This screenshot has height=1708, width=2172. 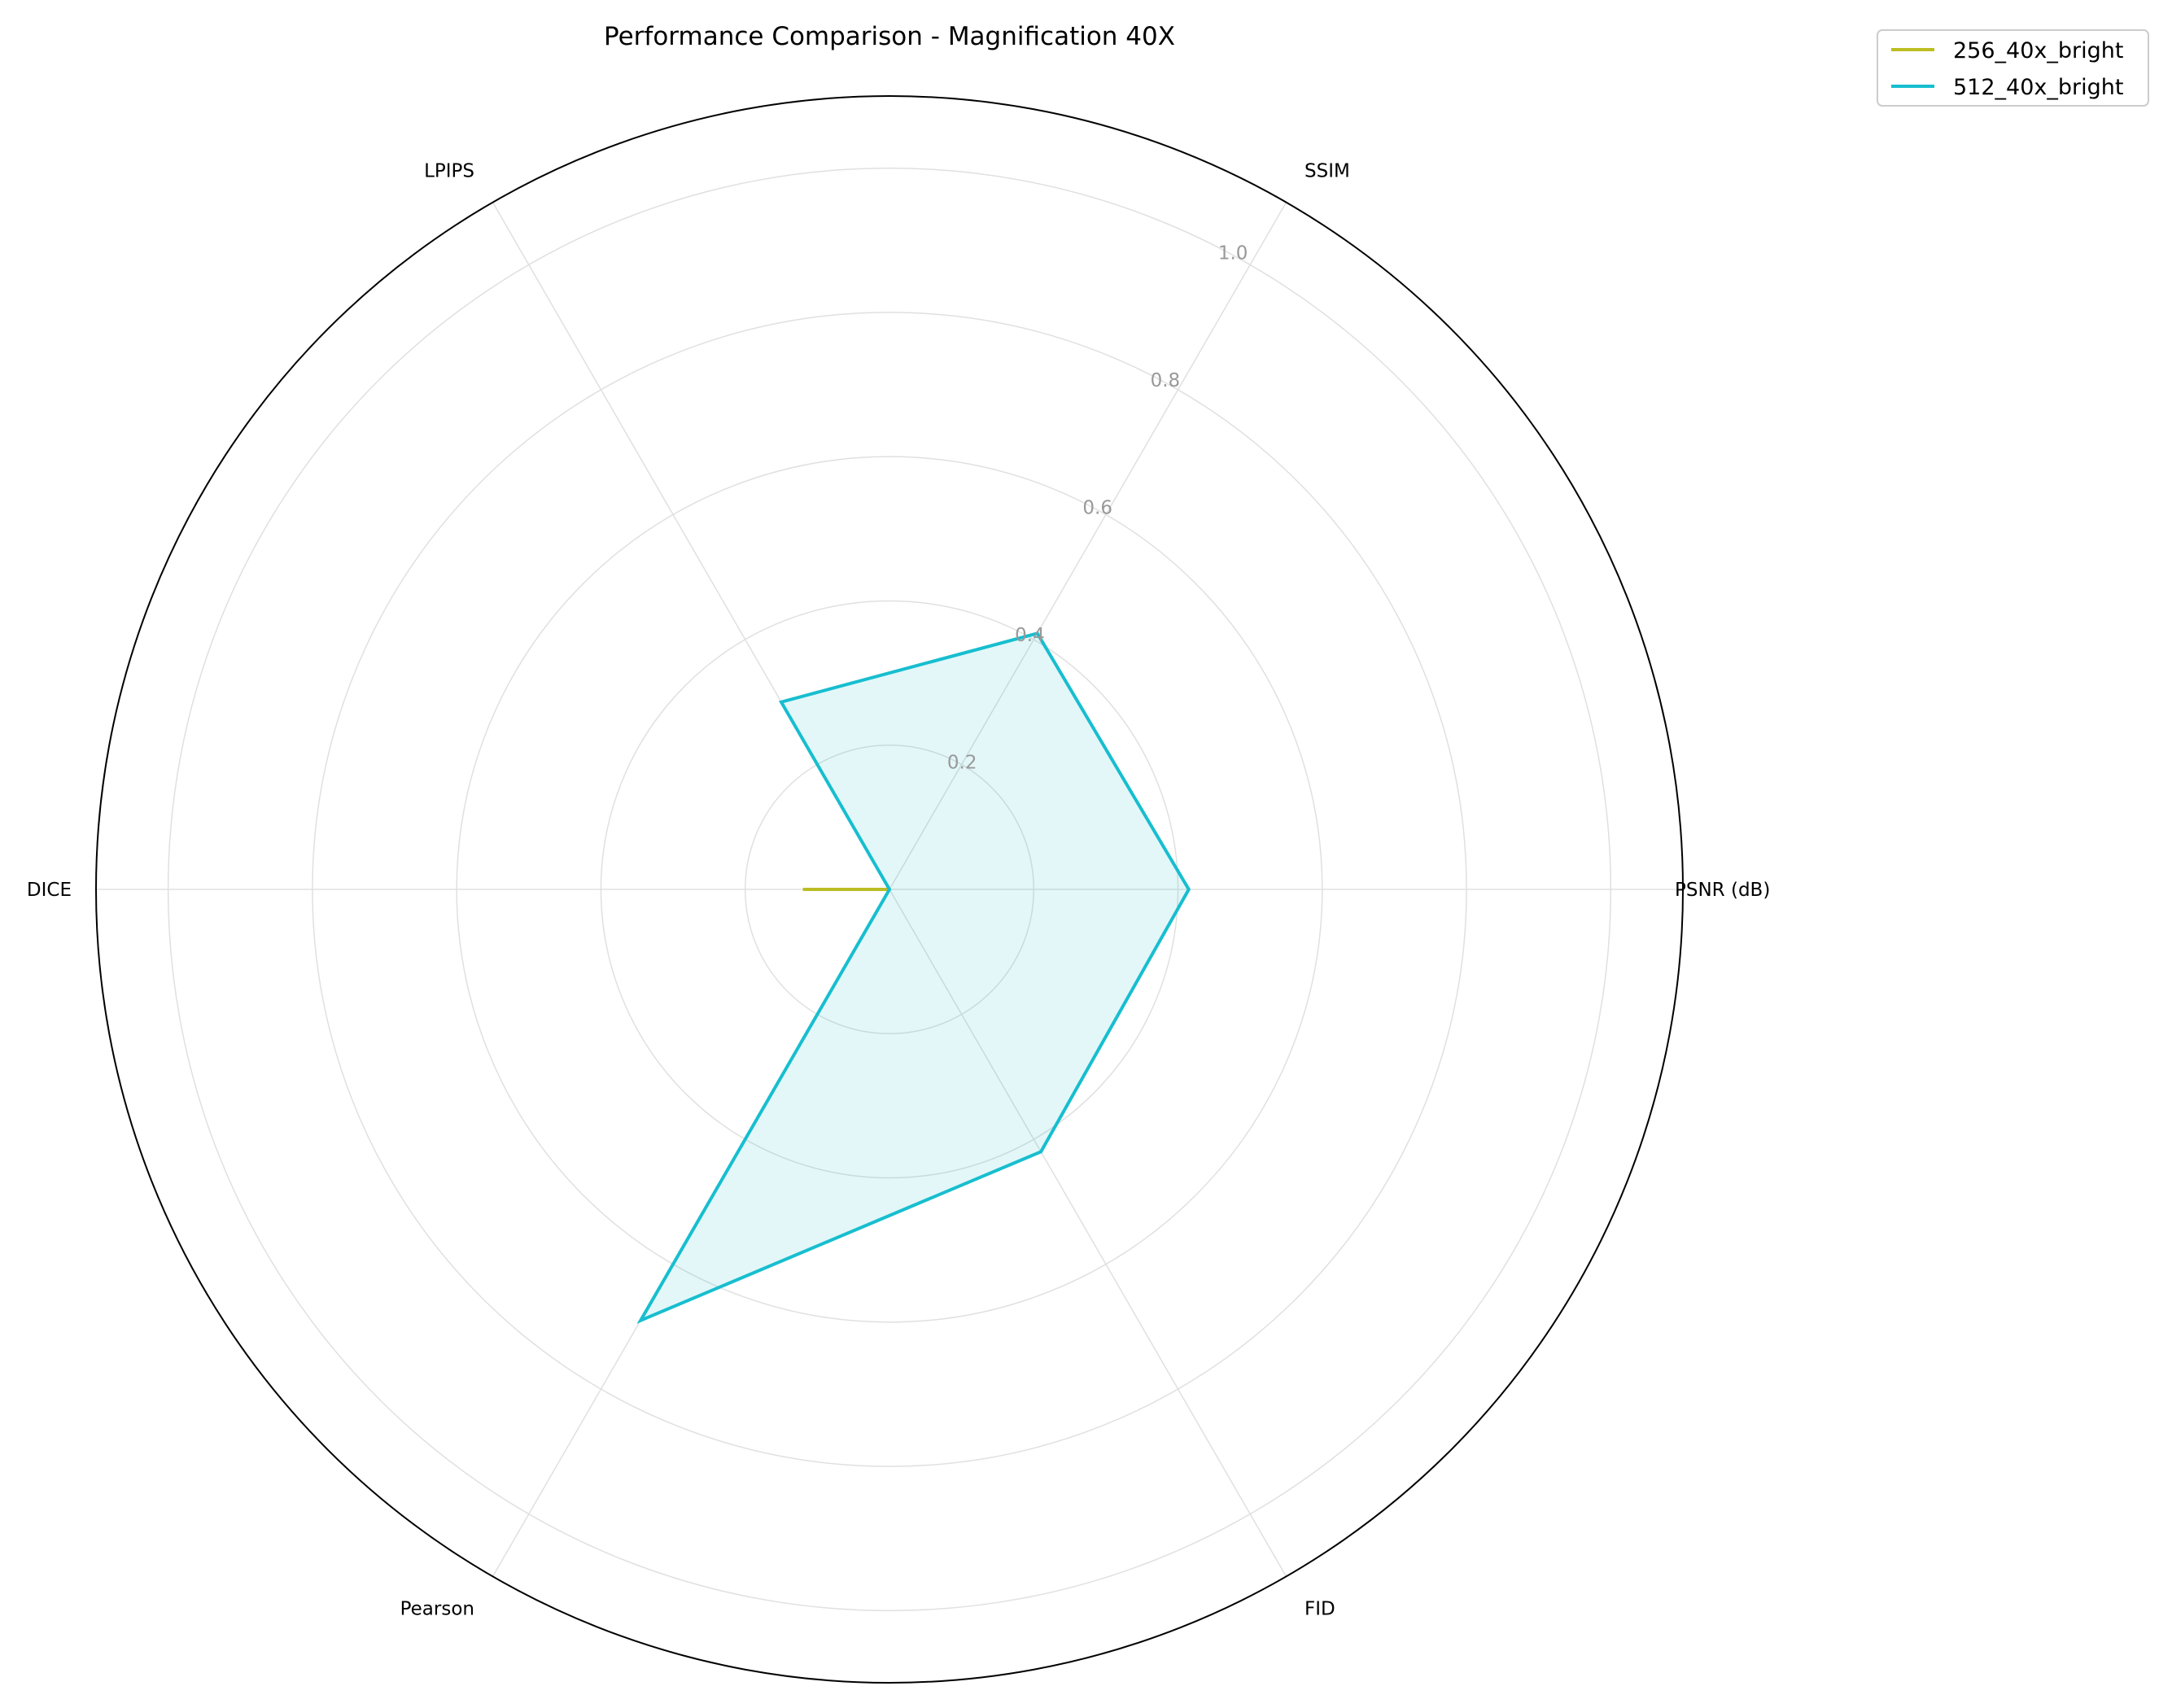 I want to click on radial-tick-label: 0.6, so click(x=1097, y=507).